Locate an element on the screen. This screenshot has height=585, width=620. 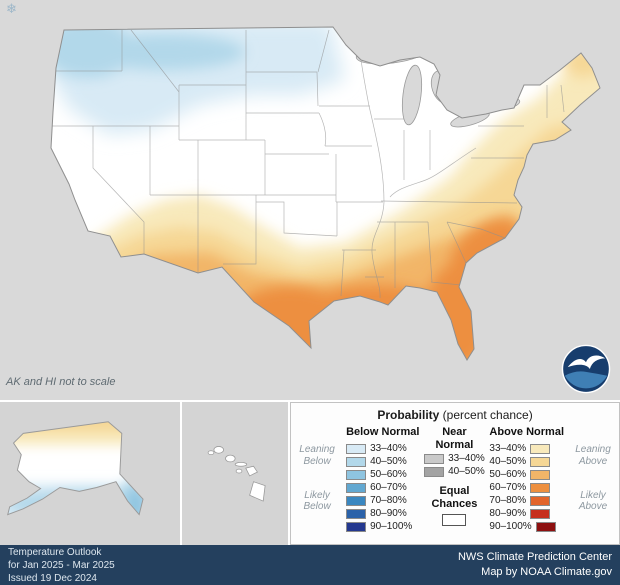
footer-title: Temperature Outlook is located at coordinates (55, 552).